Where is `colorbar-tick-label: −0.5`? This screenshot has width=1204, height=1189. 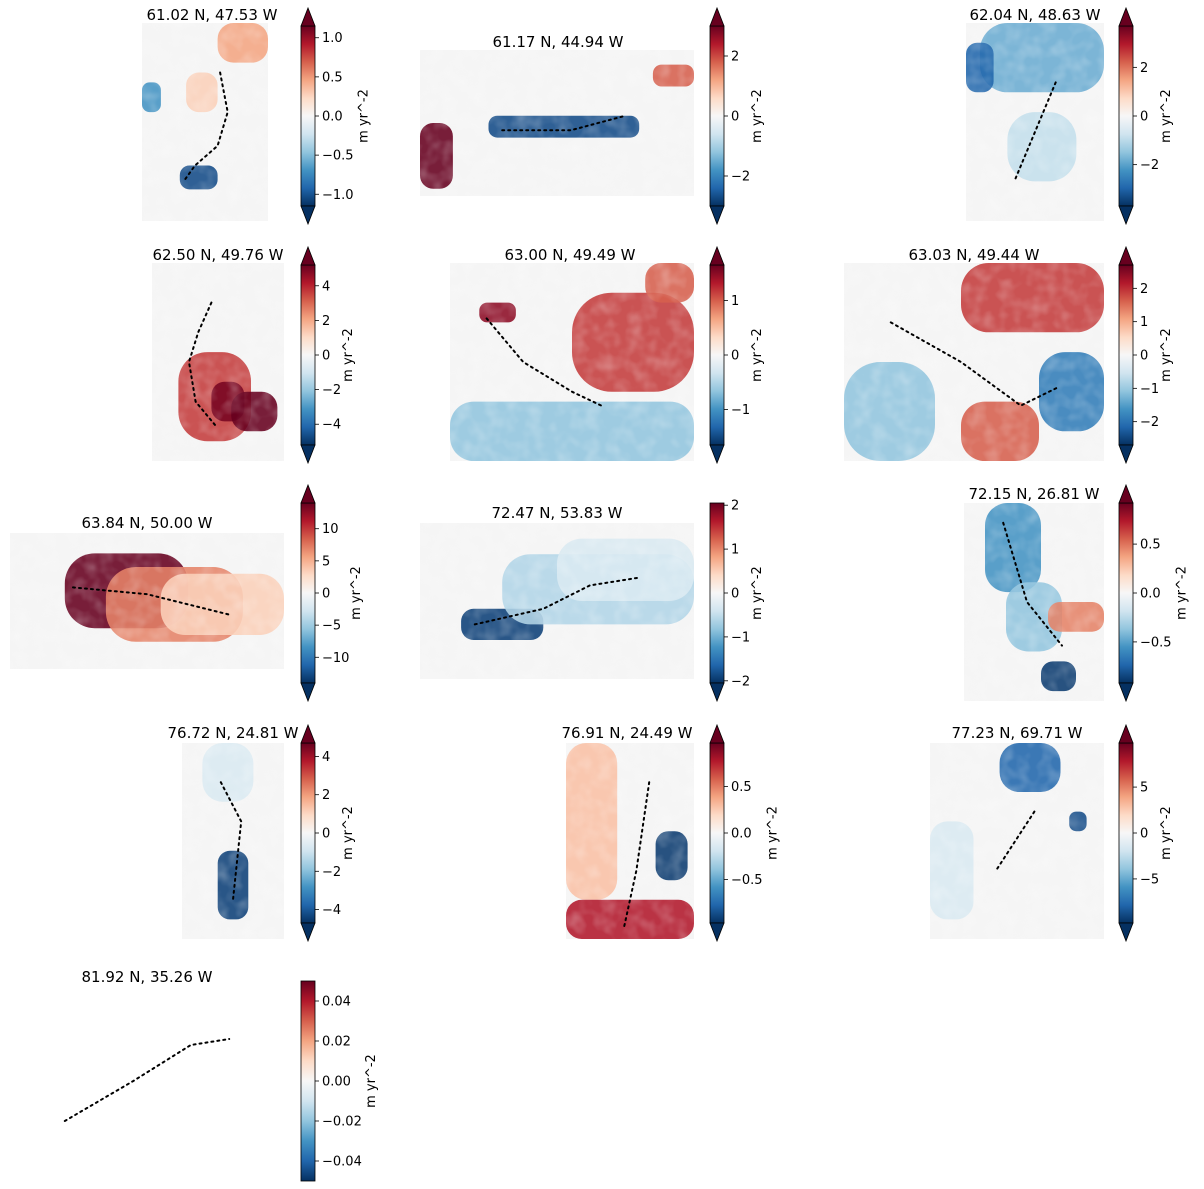
colorbar-tick-label: −0.5 is located at coordinates (338, 156).